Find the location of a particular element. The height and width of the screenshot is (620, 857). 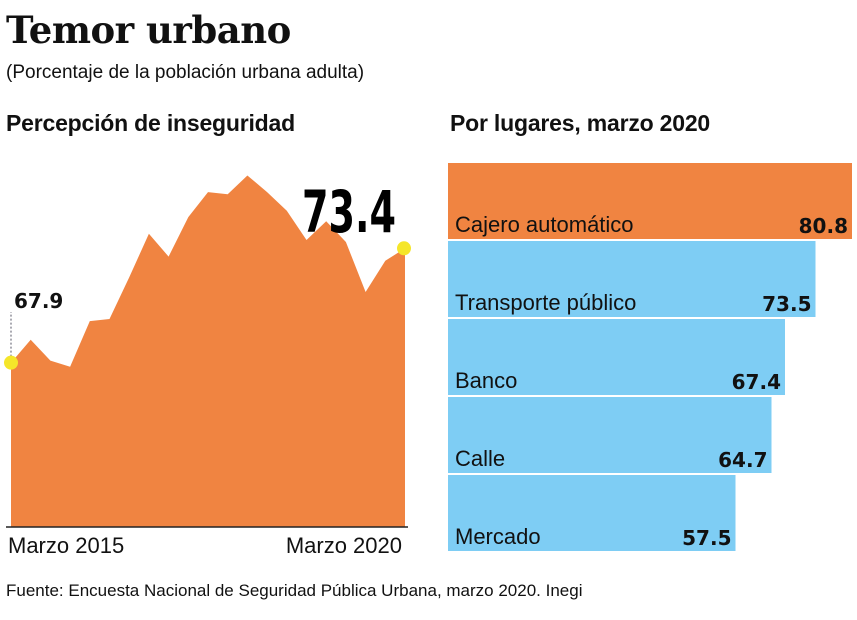

bar-chart-title: Por lugares, marzo 2020 is located at coordinates (580, 123).